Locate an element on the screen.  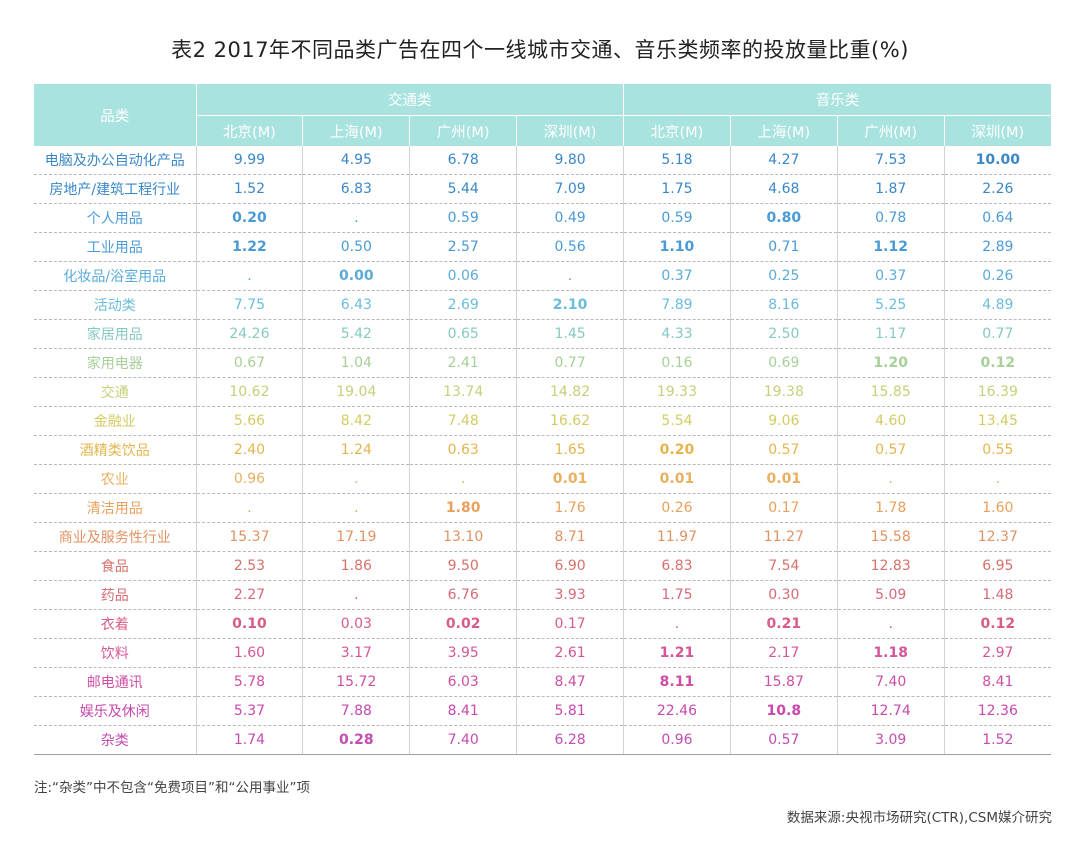
group-header-music: 音乐类 is located at coordinates (837, 100).